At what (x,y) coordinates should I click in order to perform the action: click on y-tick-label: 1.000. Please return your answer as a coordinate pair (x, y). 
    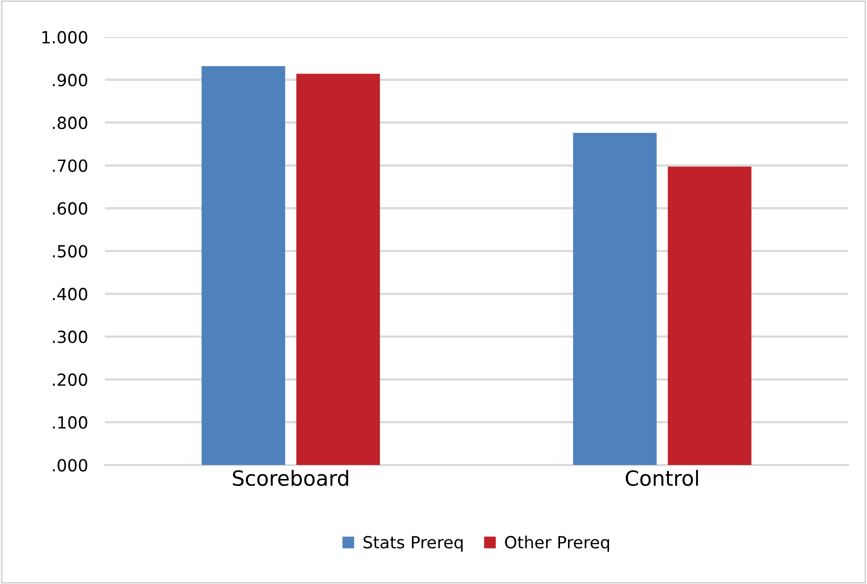
    Looking at the image, I should click on (65, 37).